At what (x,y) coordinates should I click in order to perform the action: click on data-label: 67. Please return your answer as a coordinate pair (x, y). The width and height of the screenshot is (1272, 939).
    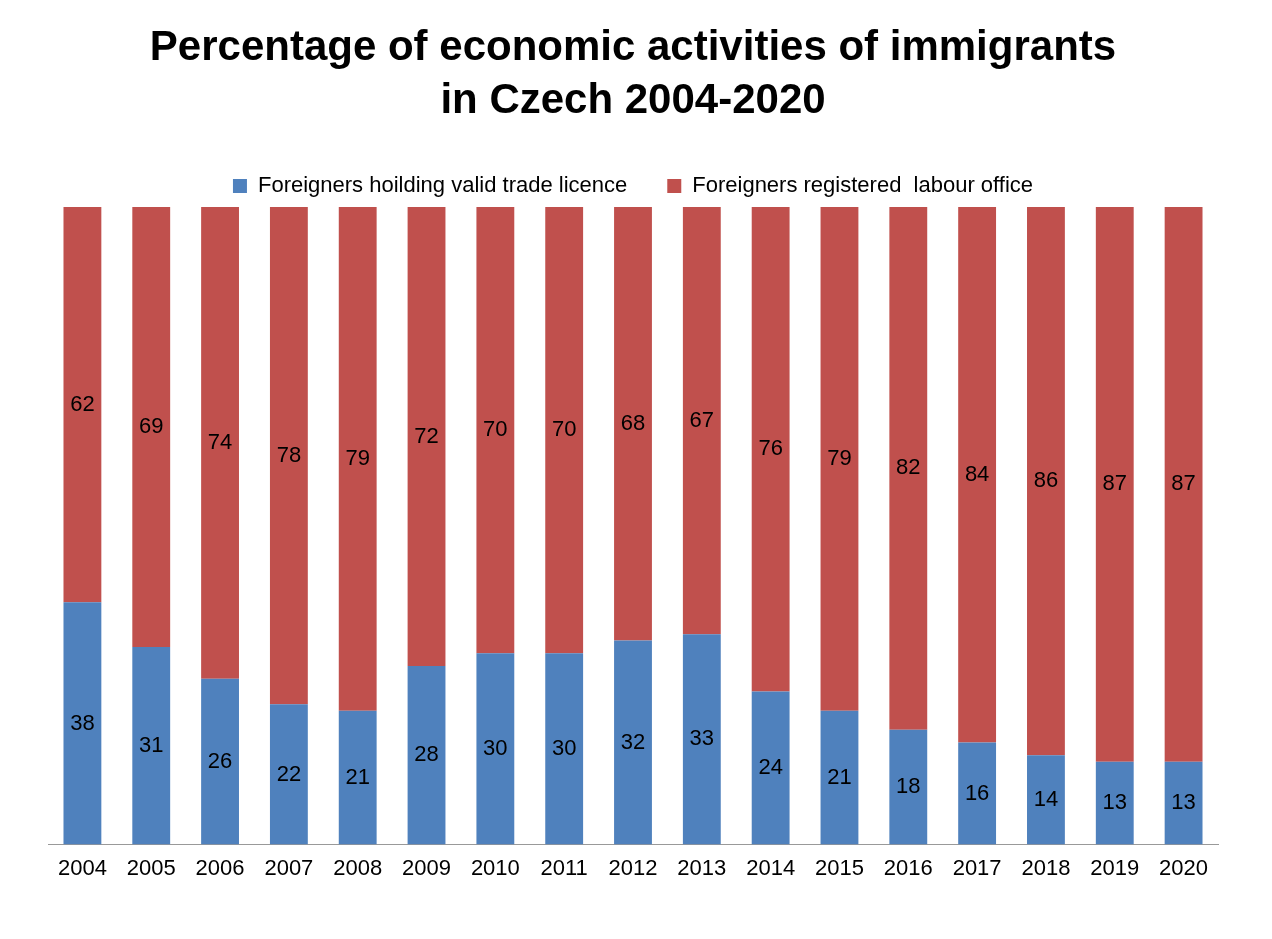
    Looking at the image, I should click on (702, 419).